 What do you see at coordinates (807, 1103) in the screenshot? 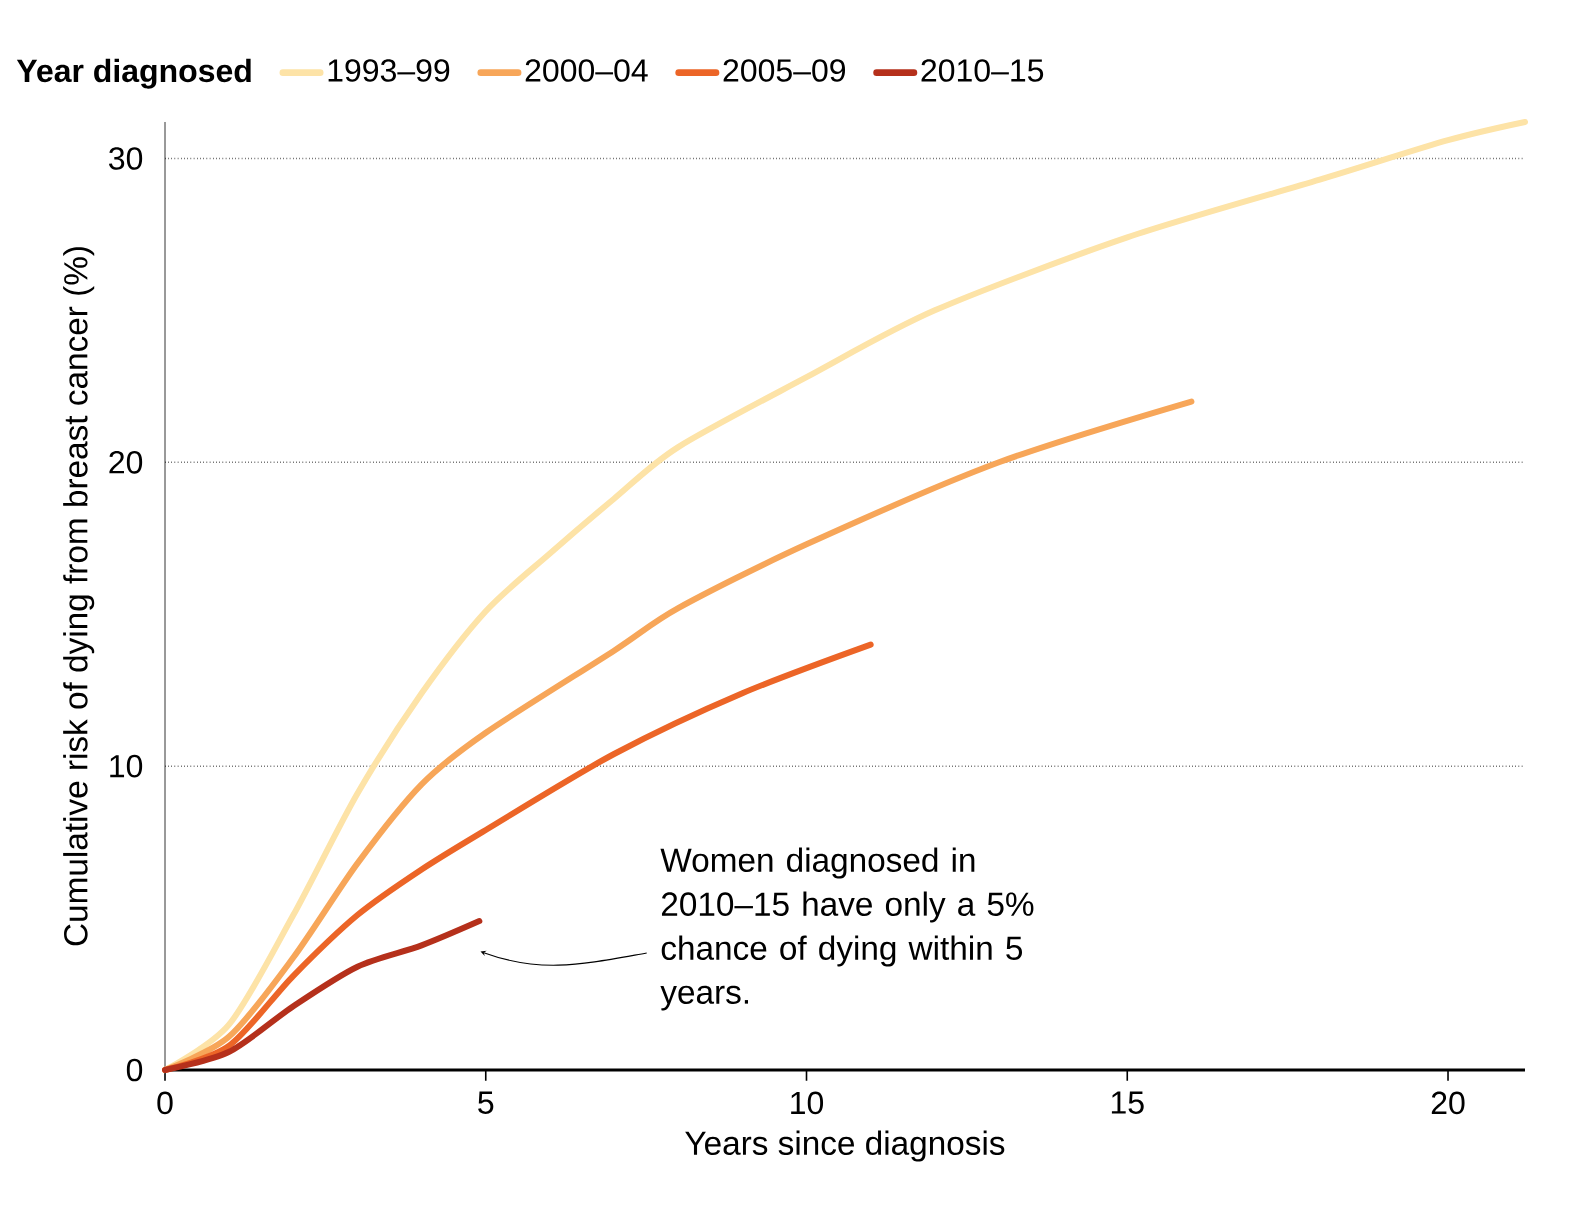
I see `x-tick-label: 10` at bounding box center [807, 1103].